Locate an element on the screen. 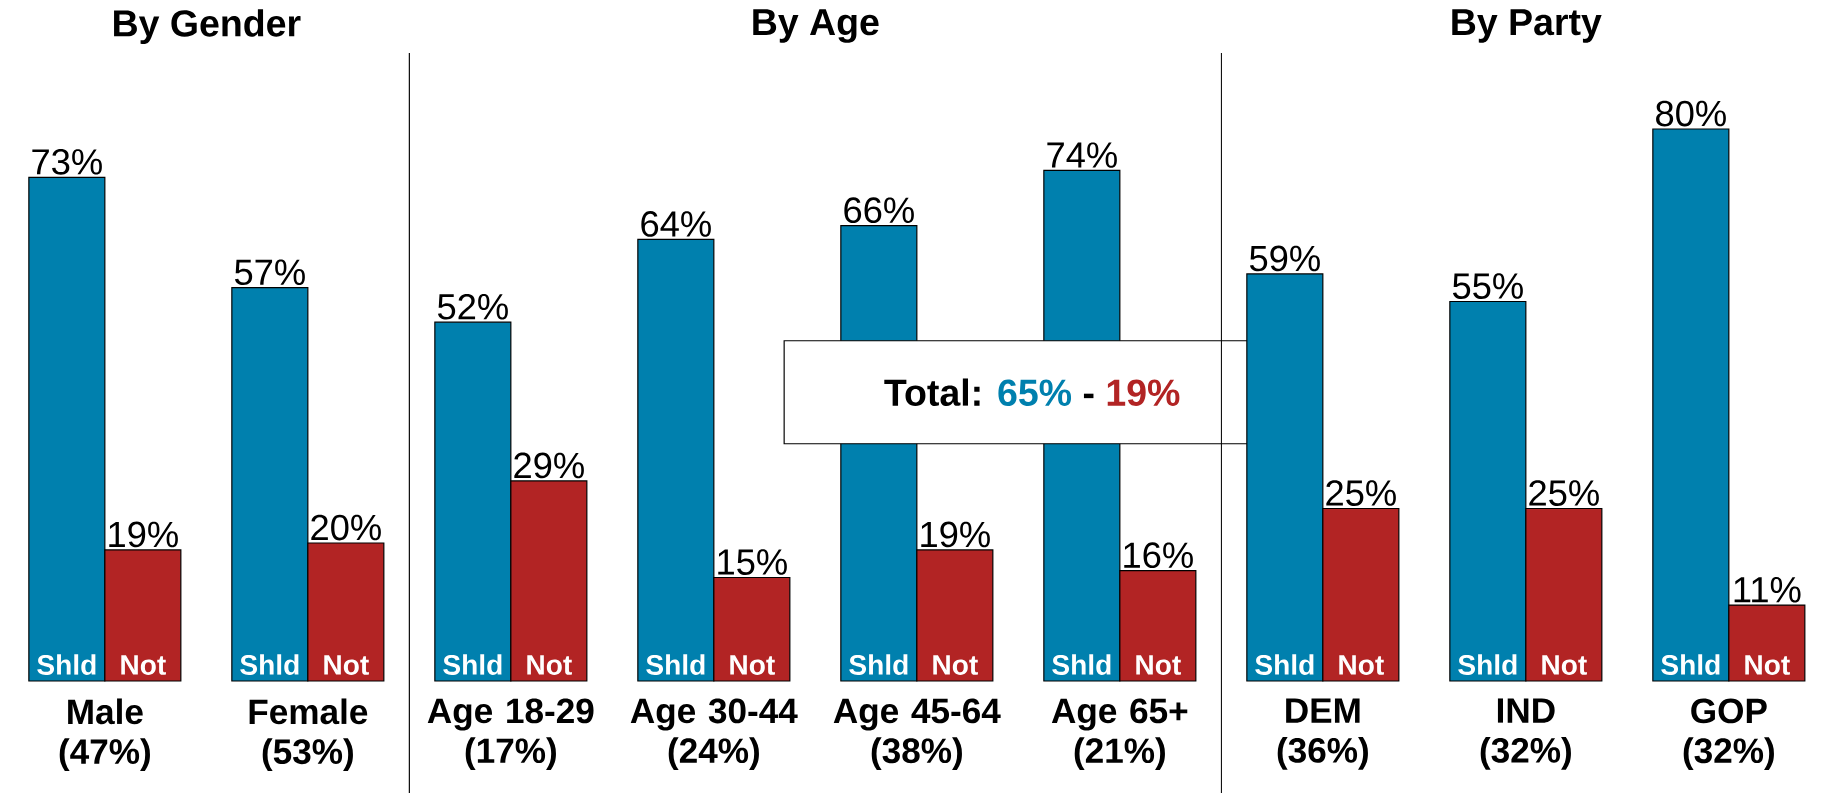  data-label: 11% is located at coordinates (1767, 590).